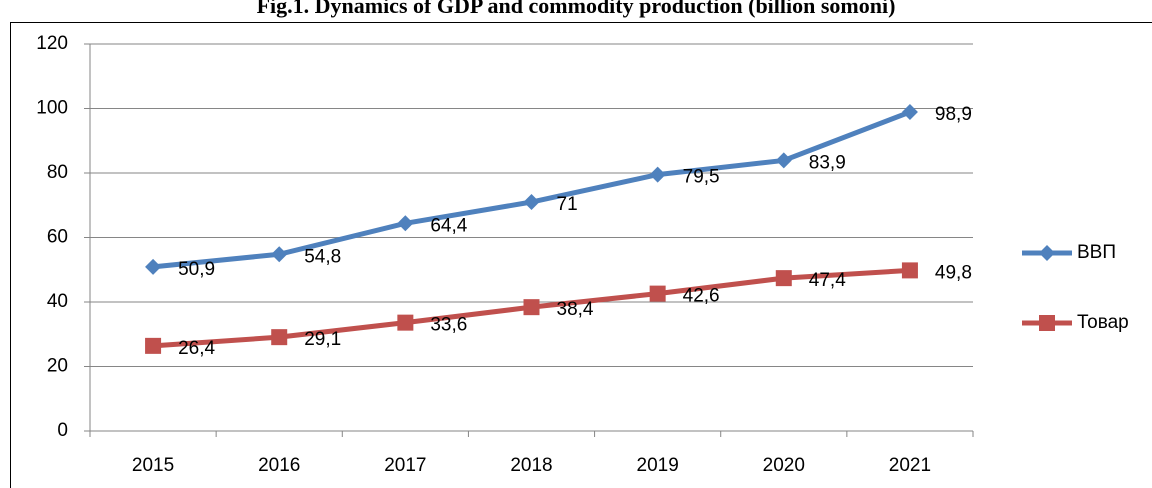  Describe the element at coordinates (953, 114) in the screenshot. I see `data-label: 98,9` at that location.